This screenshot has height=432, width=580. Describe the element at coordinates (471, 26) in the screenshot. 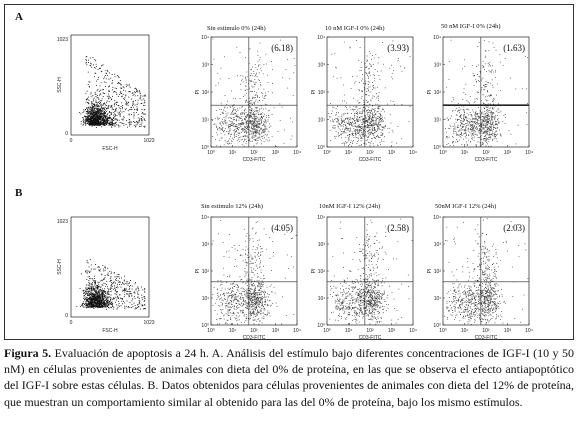

I see `quad-title-a3: 50 nM IGF-I 0% (24h)` at that location.